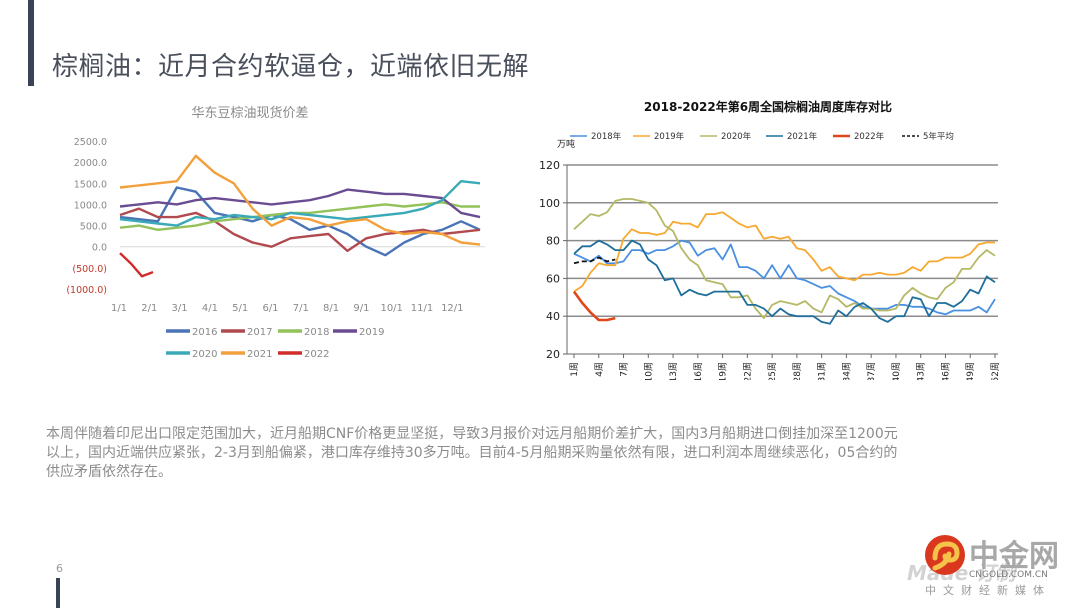 This screenshot has height=608, width=1080. I want to click on x-tick-label: 12/1, so click(452, 308).